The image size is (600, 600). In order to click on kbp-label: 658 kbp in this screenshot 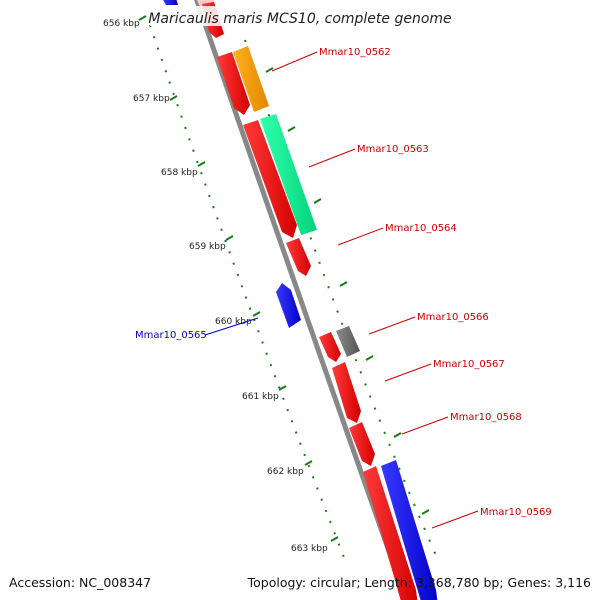, I will do `click(179, 173)`.